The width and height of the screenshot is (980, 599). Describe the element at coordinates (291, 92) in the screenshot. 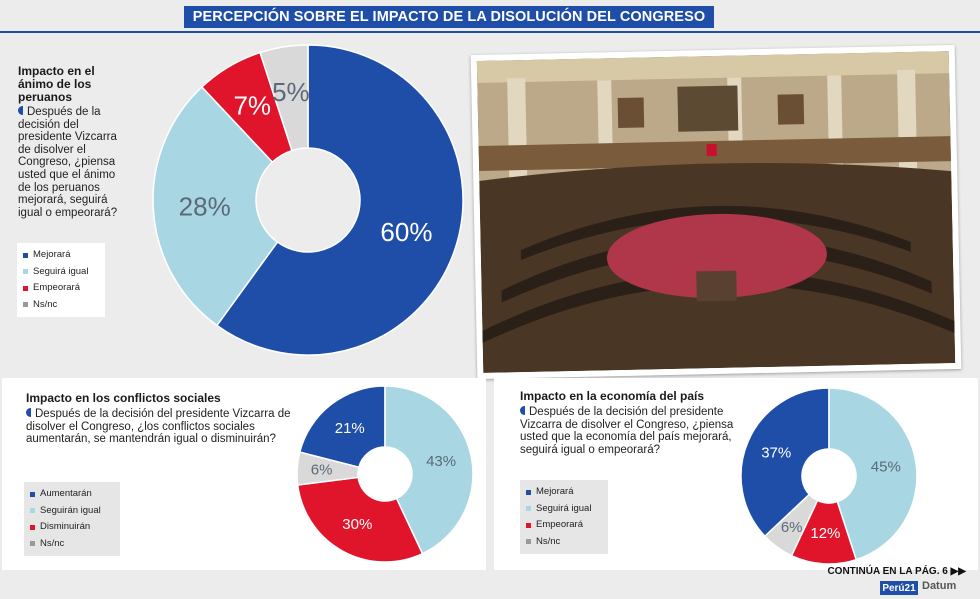

I see `data-label: 5%` at that location.